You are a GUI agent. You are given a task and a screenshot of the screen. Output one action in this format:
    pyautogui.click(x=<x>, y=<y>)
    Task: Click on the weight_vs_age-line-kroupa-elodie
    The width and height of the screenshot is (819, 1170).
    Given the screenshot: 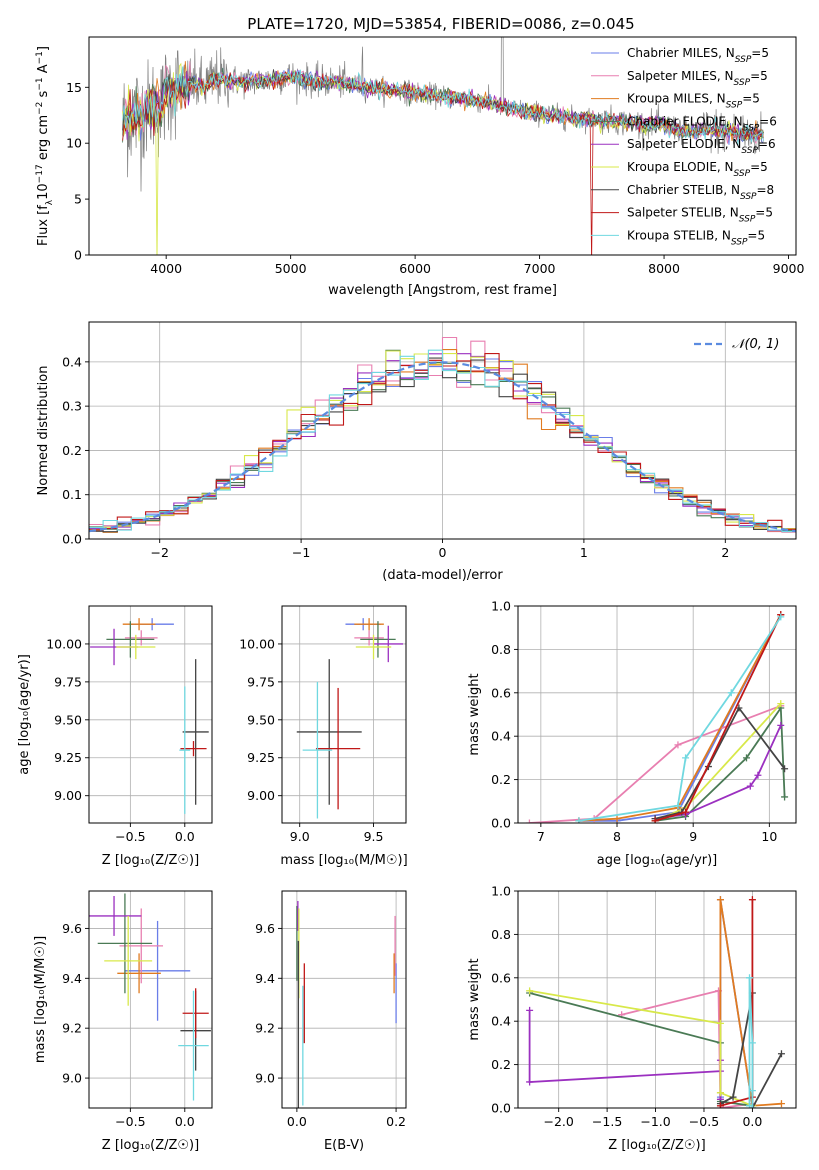 What is the action you would take?
    pyautogui.click(x=718, y=762)
    